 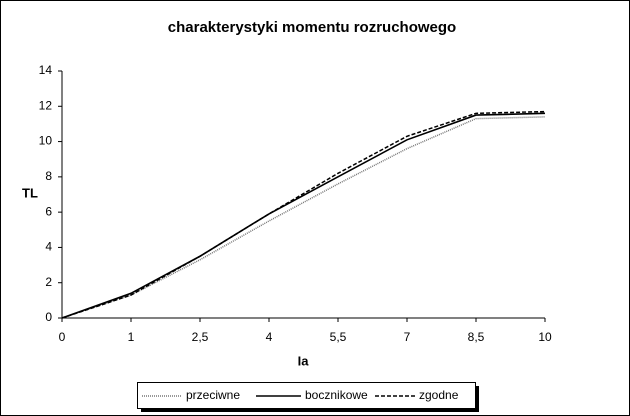 I want to click on legend-label: bocznikowe, so click(x=336, y=395).